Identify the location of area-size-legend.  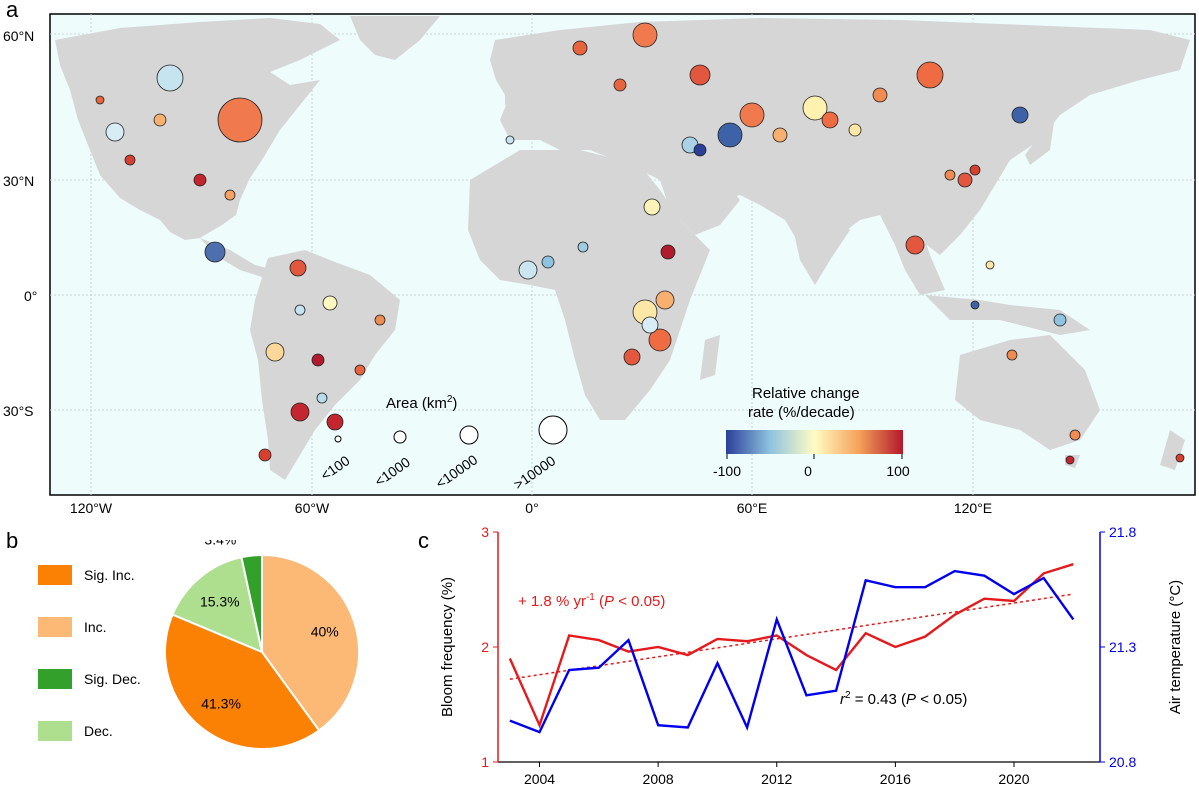
(451, 430).